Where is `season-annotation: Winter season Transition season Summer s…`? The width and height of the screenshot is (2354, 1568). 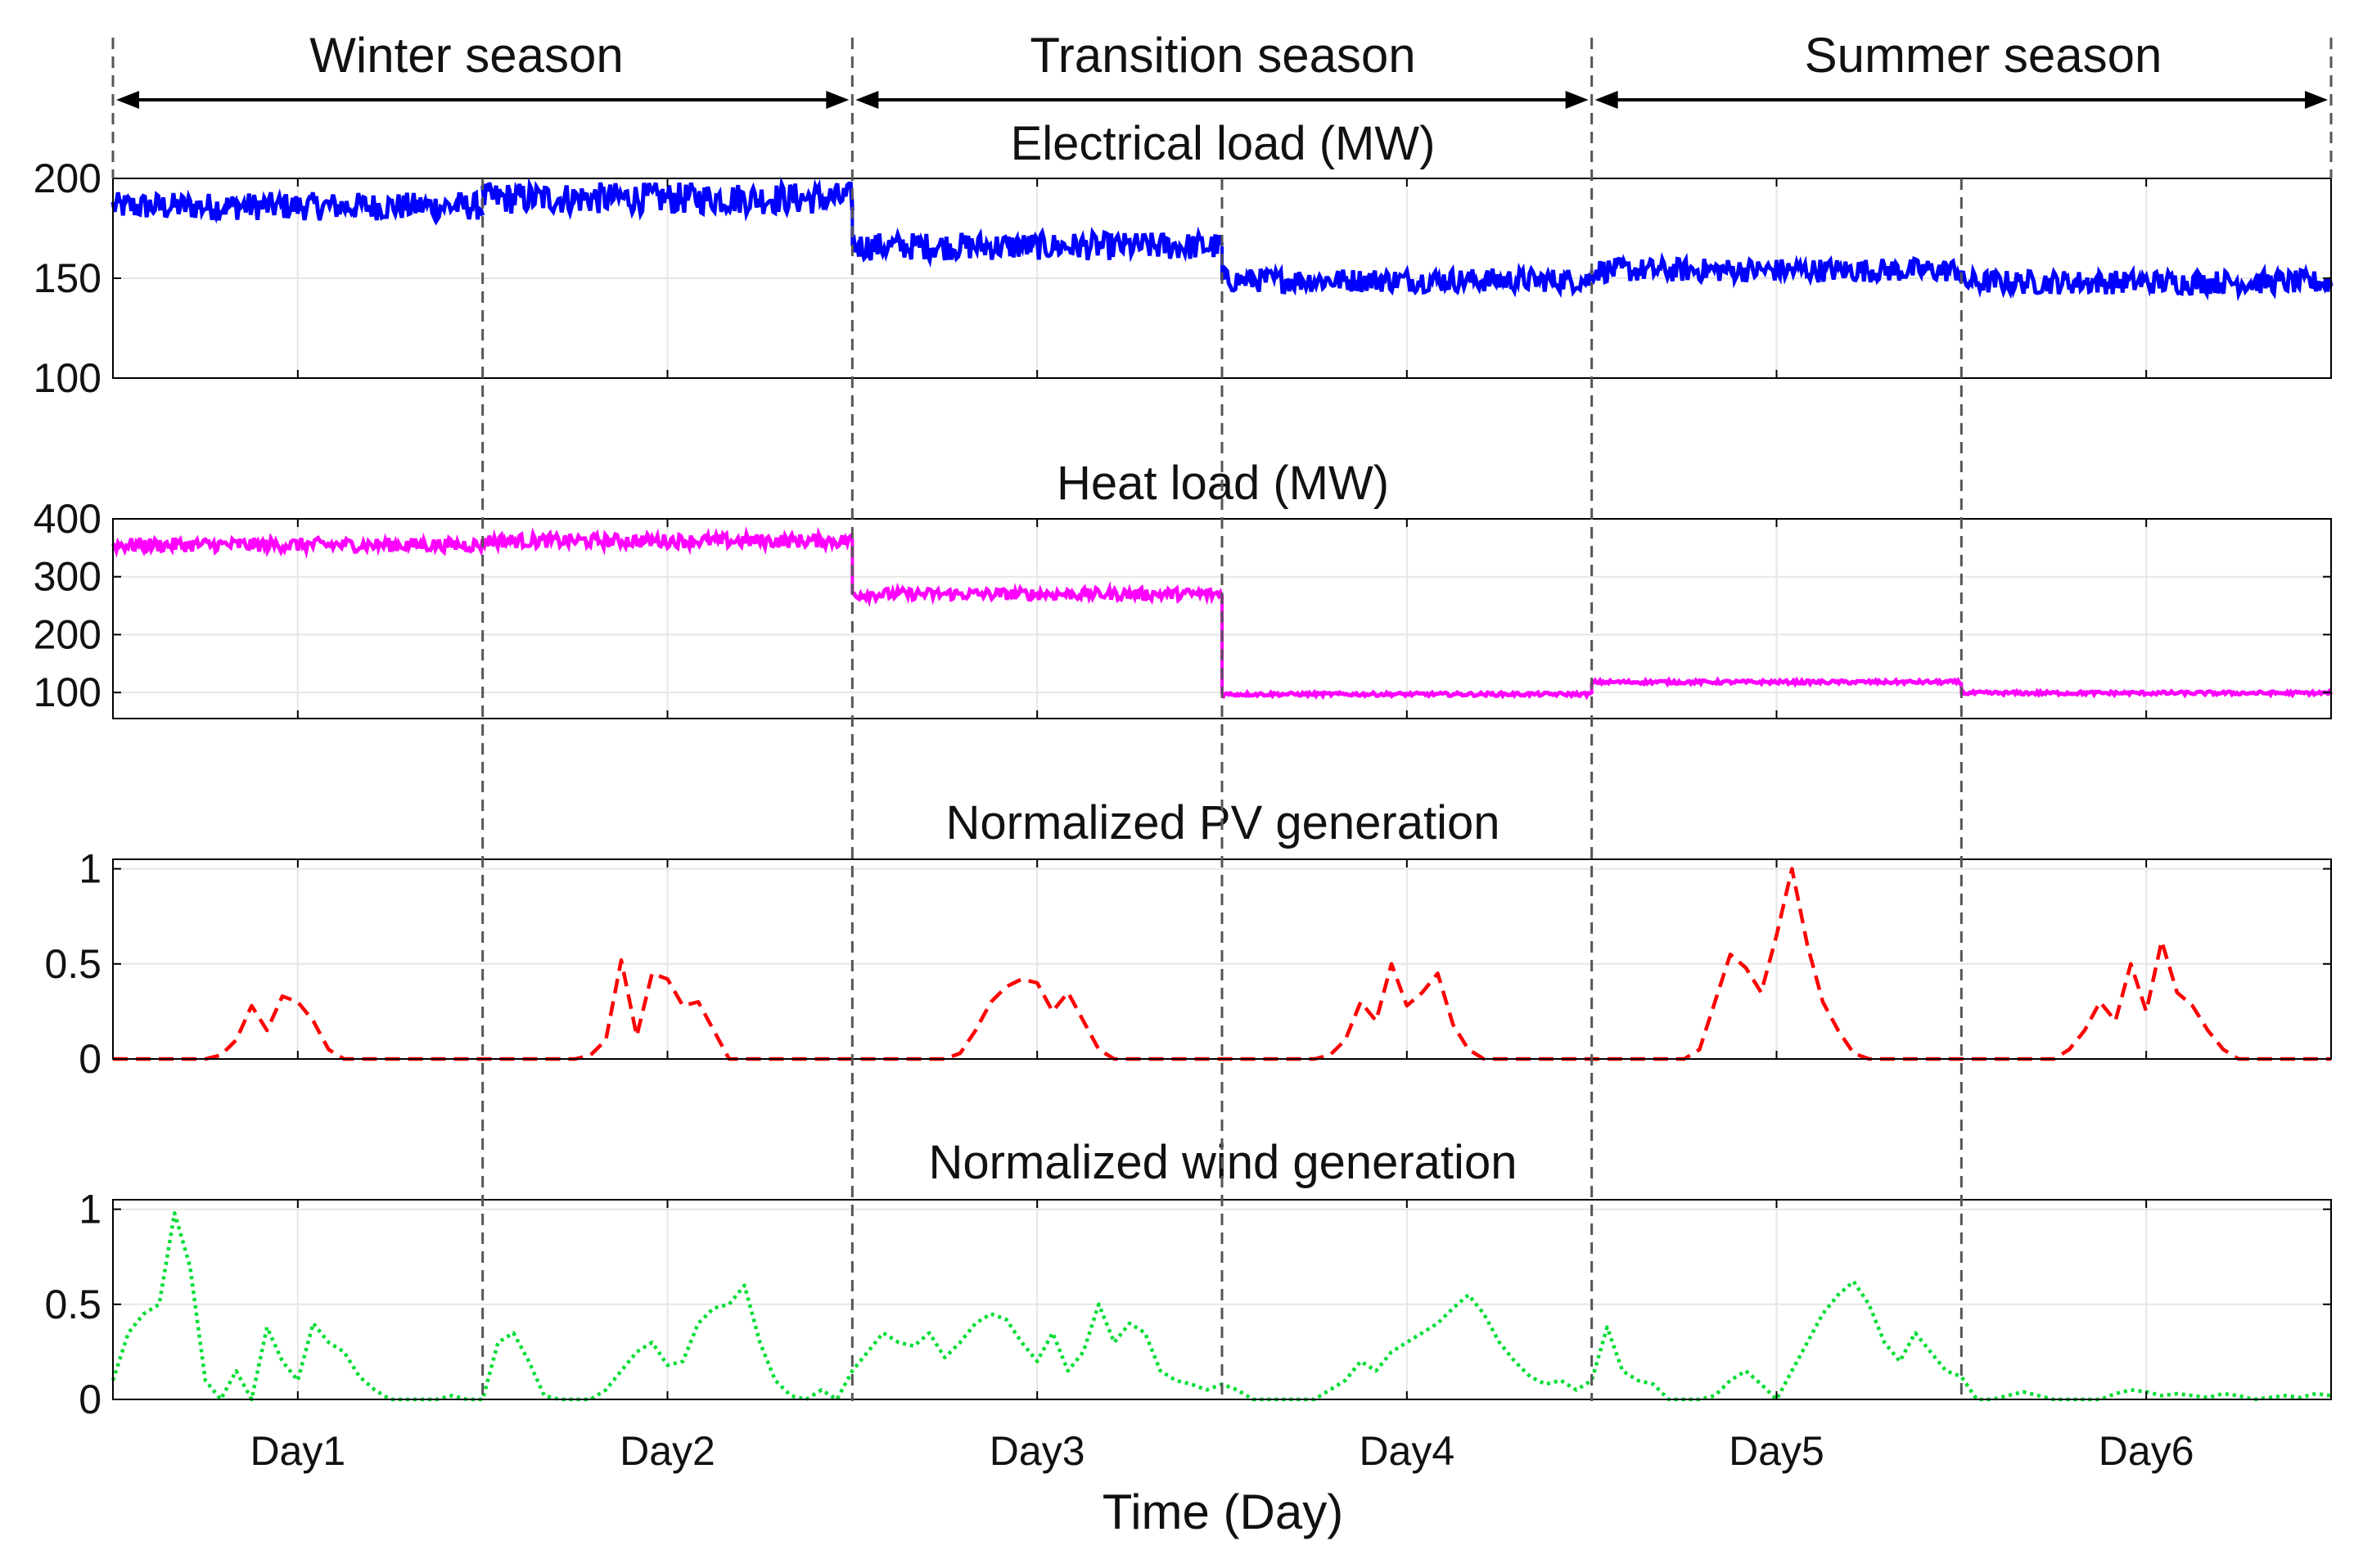 season-annotation: Winter season Transition season Summer s… is located at coordinates (1235, 55).